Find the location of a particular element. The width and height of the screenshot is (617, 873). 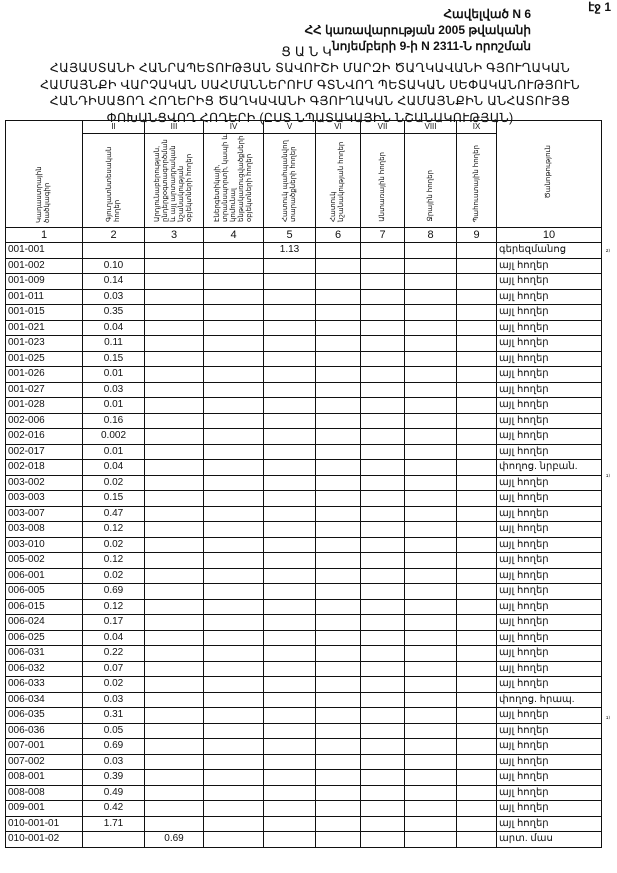

table-row: 001-001 1.13 գերեզմանոց is located at coordinates (303, 250).